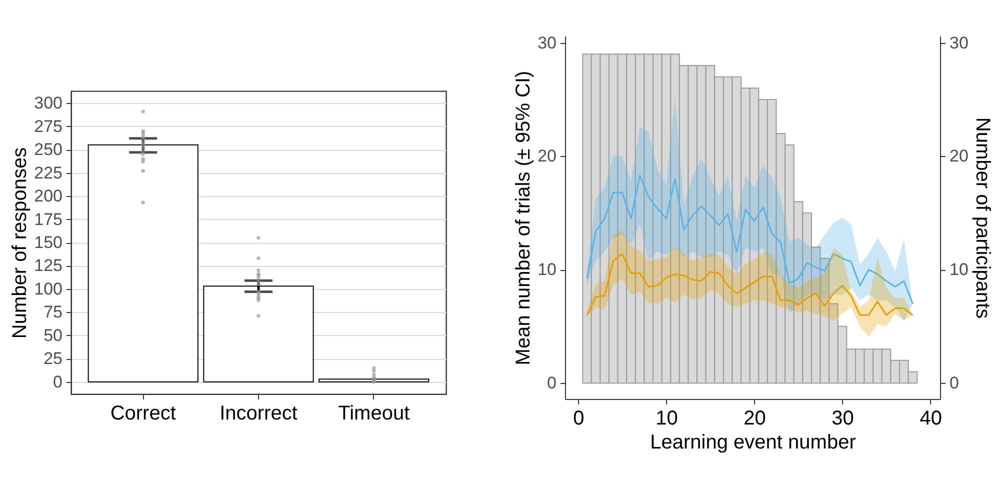  What do you see at coordinates (48, 196) in the screenshot?
I see `y-tick-label: 200` at bounding box center [48, 196].